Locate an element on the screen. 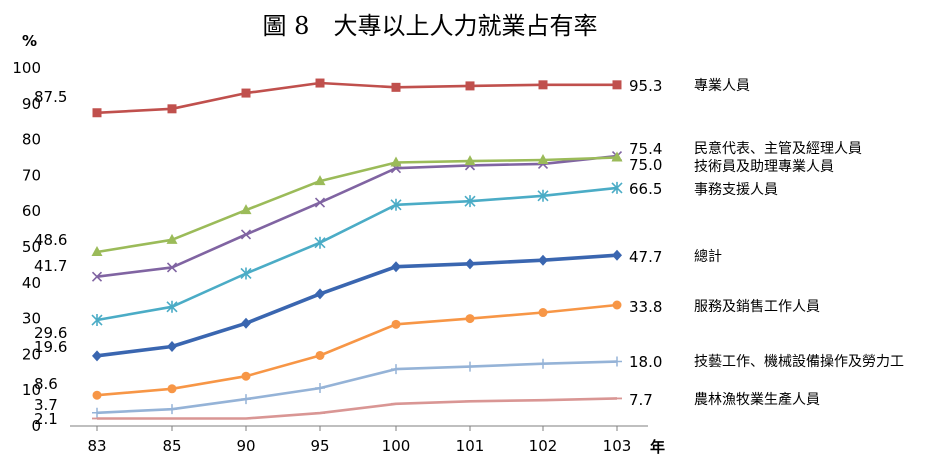 This screenshot has height=456, width=941. y-tick-label: 10 is located at coordinates (31, 390).